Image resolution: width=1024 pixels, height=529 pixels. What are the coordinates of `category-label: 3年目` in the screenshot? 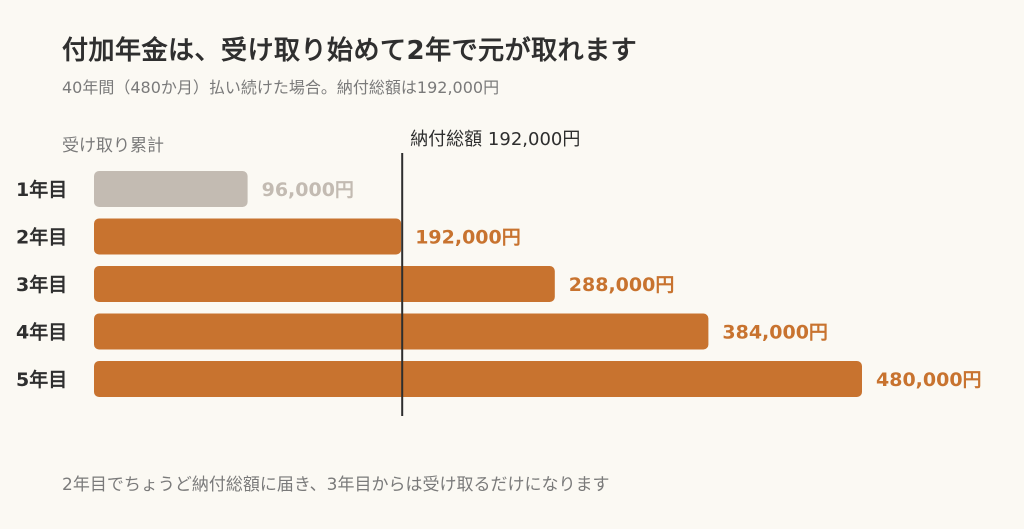 It's located at (41, 284).